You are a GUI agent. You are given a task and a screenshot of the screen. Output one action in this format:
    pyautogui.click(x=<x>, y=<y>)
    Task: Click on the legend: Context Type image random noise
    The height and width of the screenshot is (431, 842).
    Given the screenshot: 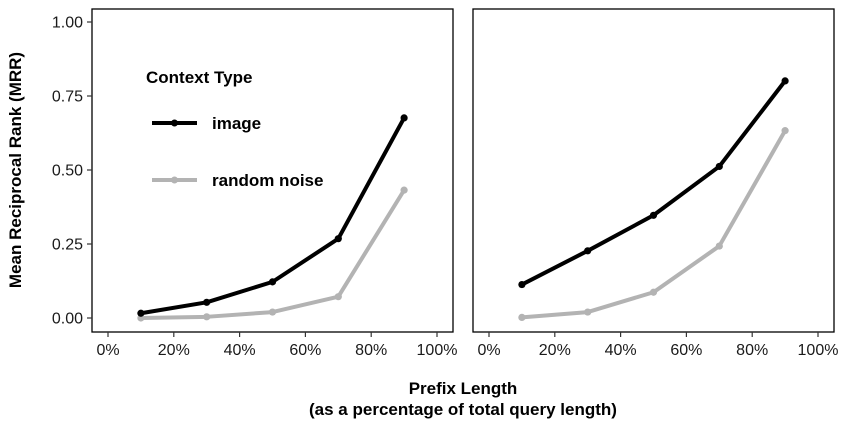 What is the action you would take?
    pyautogui.click(x=234, y=129)
    